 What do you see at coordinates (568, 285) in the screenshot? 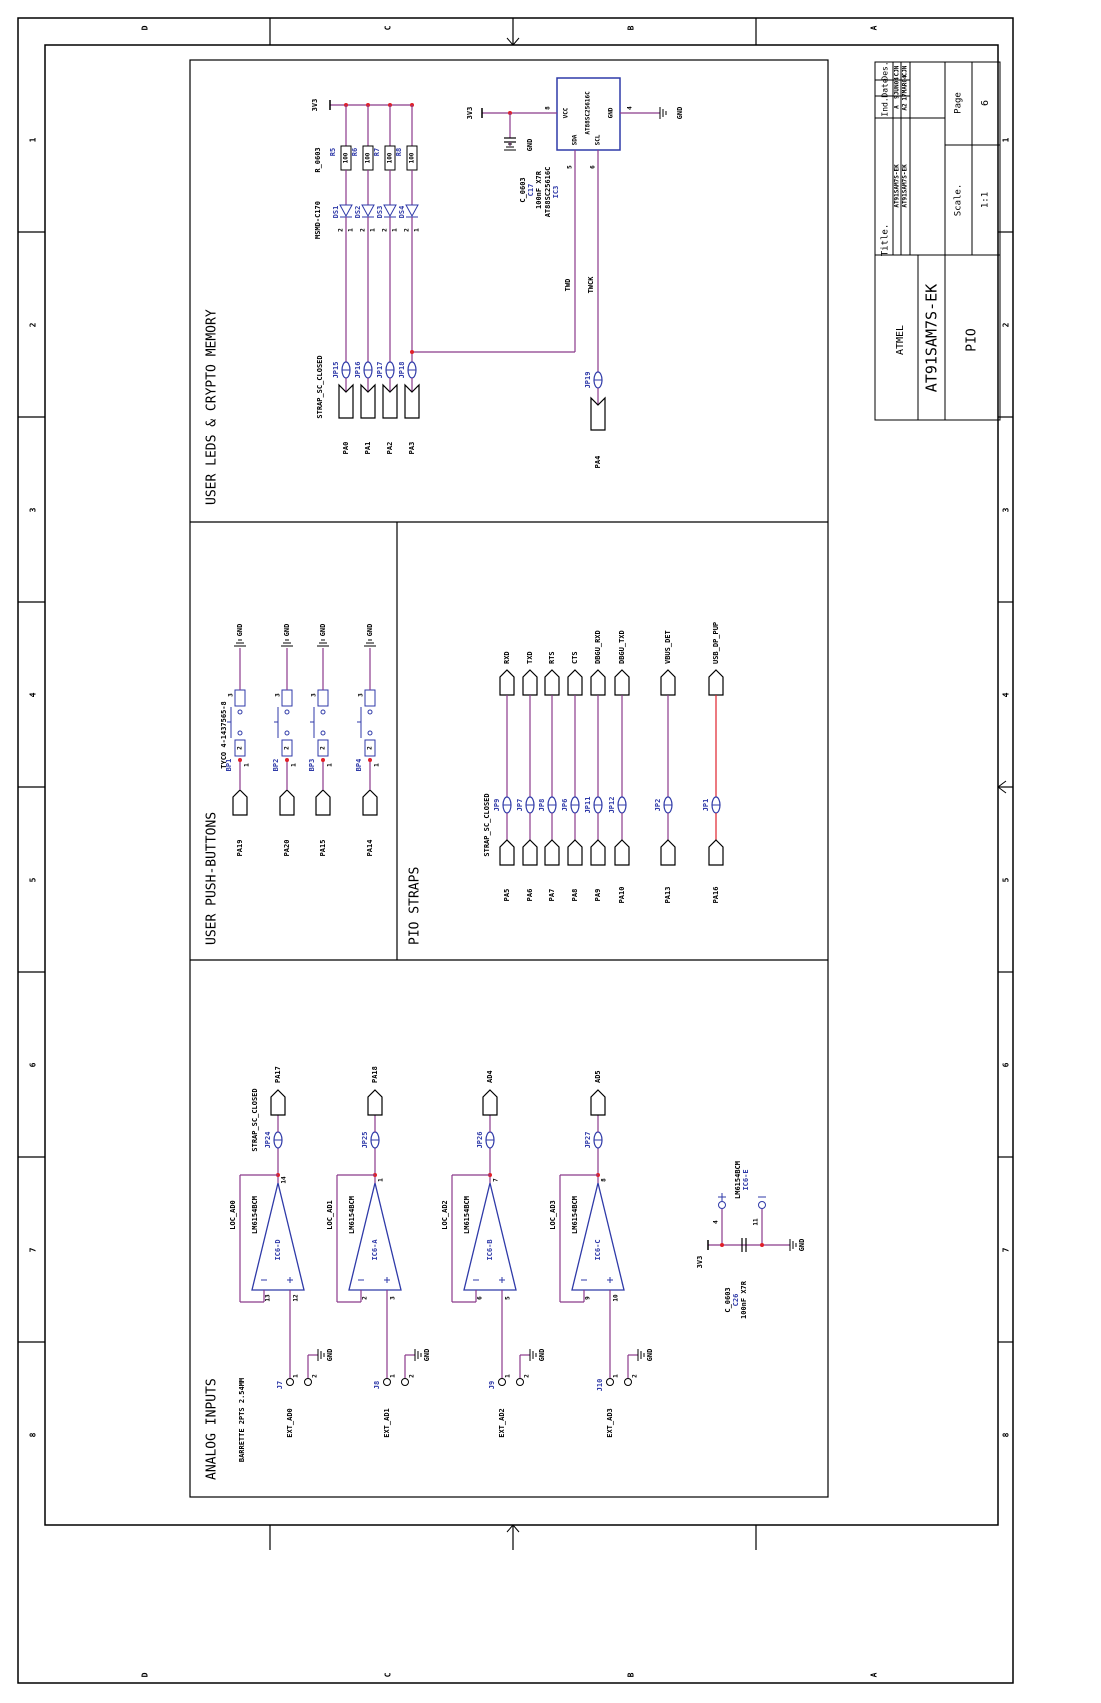
I see `net-label: TWD` at bounding box center [568, 285].